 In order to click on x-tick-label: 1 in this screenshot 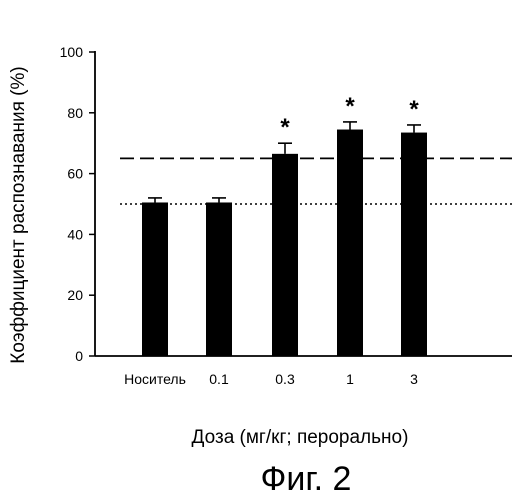, I will do `click(350, 379)`.